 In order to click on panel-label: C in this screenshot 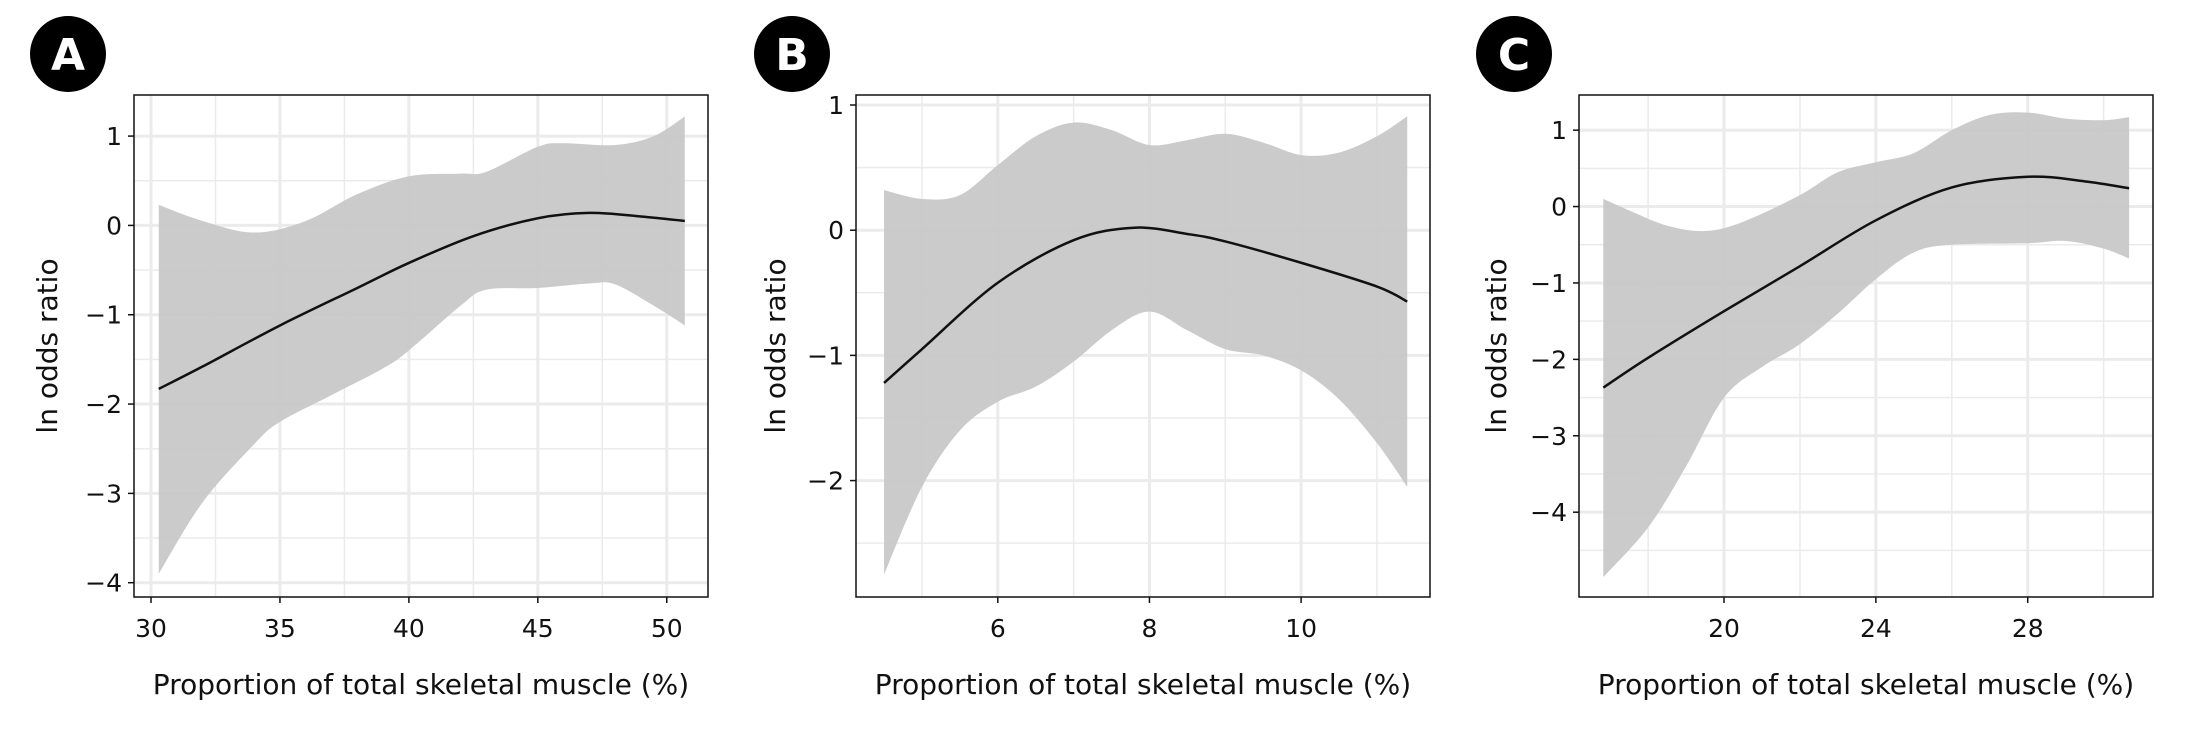, I will do `click(1514, 55)`.